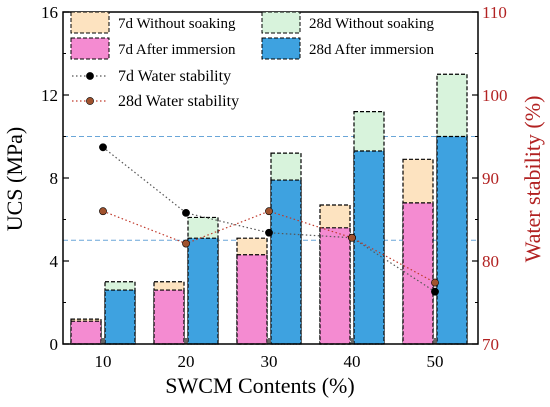  Describe the element at coordinates (259, 385) in the screenshot. I see `x-axis-title: SWCM Contents (%)` at that location.